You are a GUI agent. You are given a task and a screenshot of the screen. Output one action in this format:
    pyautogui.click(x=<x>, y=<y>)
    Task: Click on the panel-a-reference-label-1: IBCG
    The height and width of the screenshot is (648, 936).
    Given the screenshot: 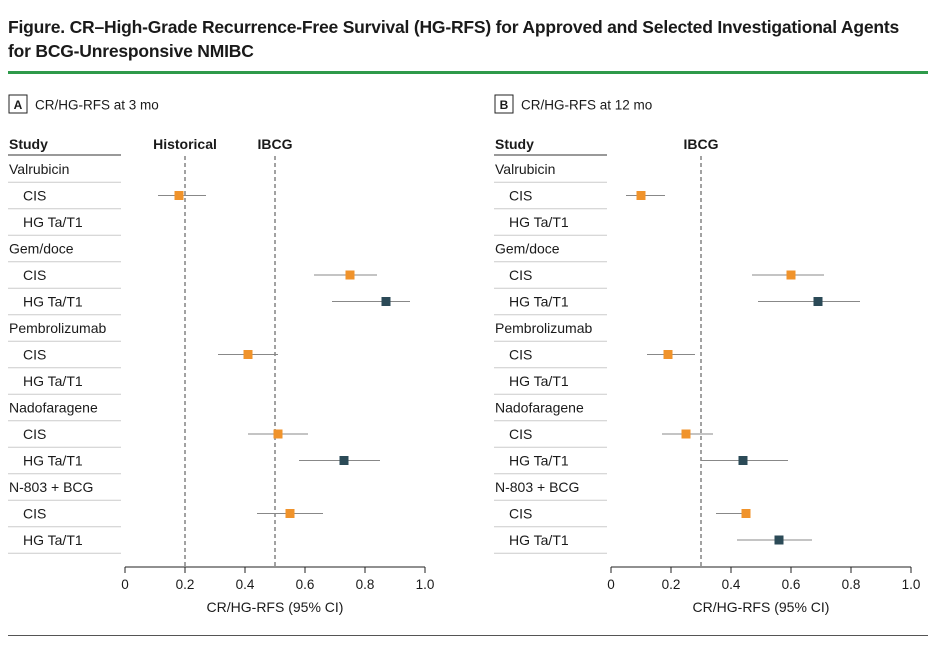 What is the action you would take?
    pyautogui.click(x=275, y=144)
    